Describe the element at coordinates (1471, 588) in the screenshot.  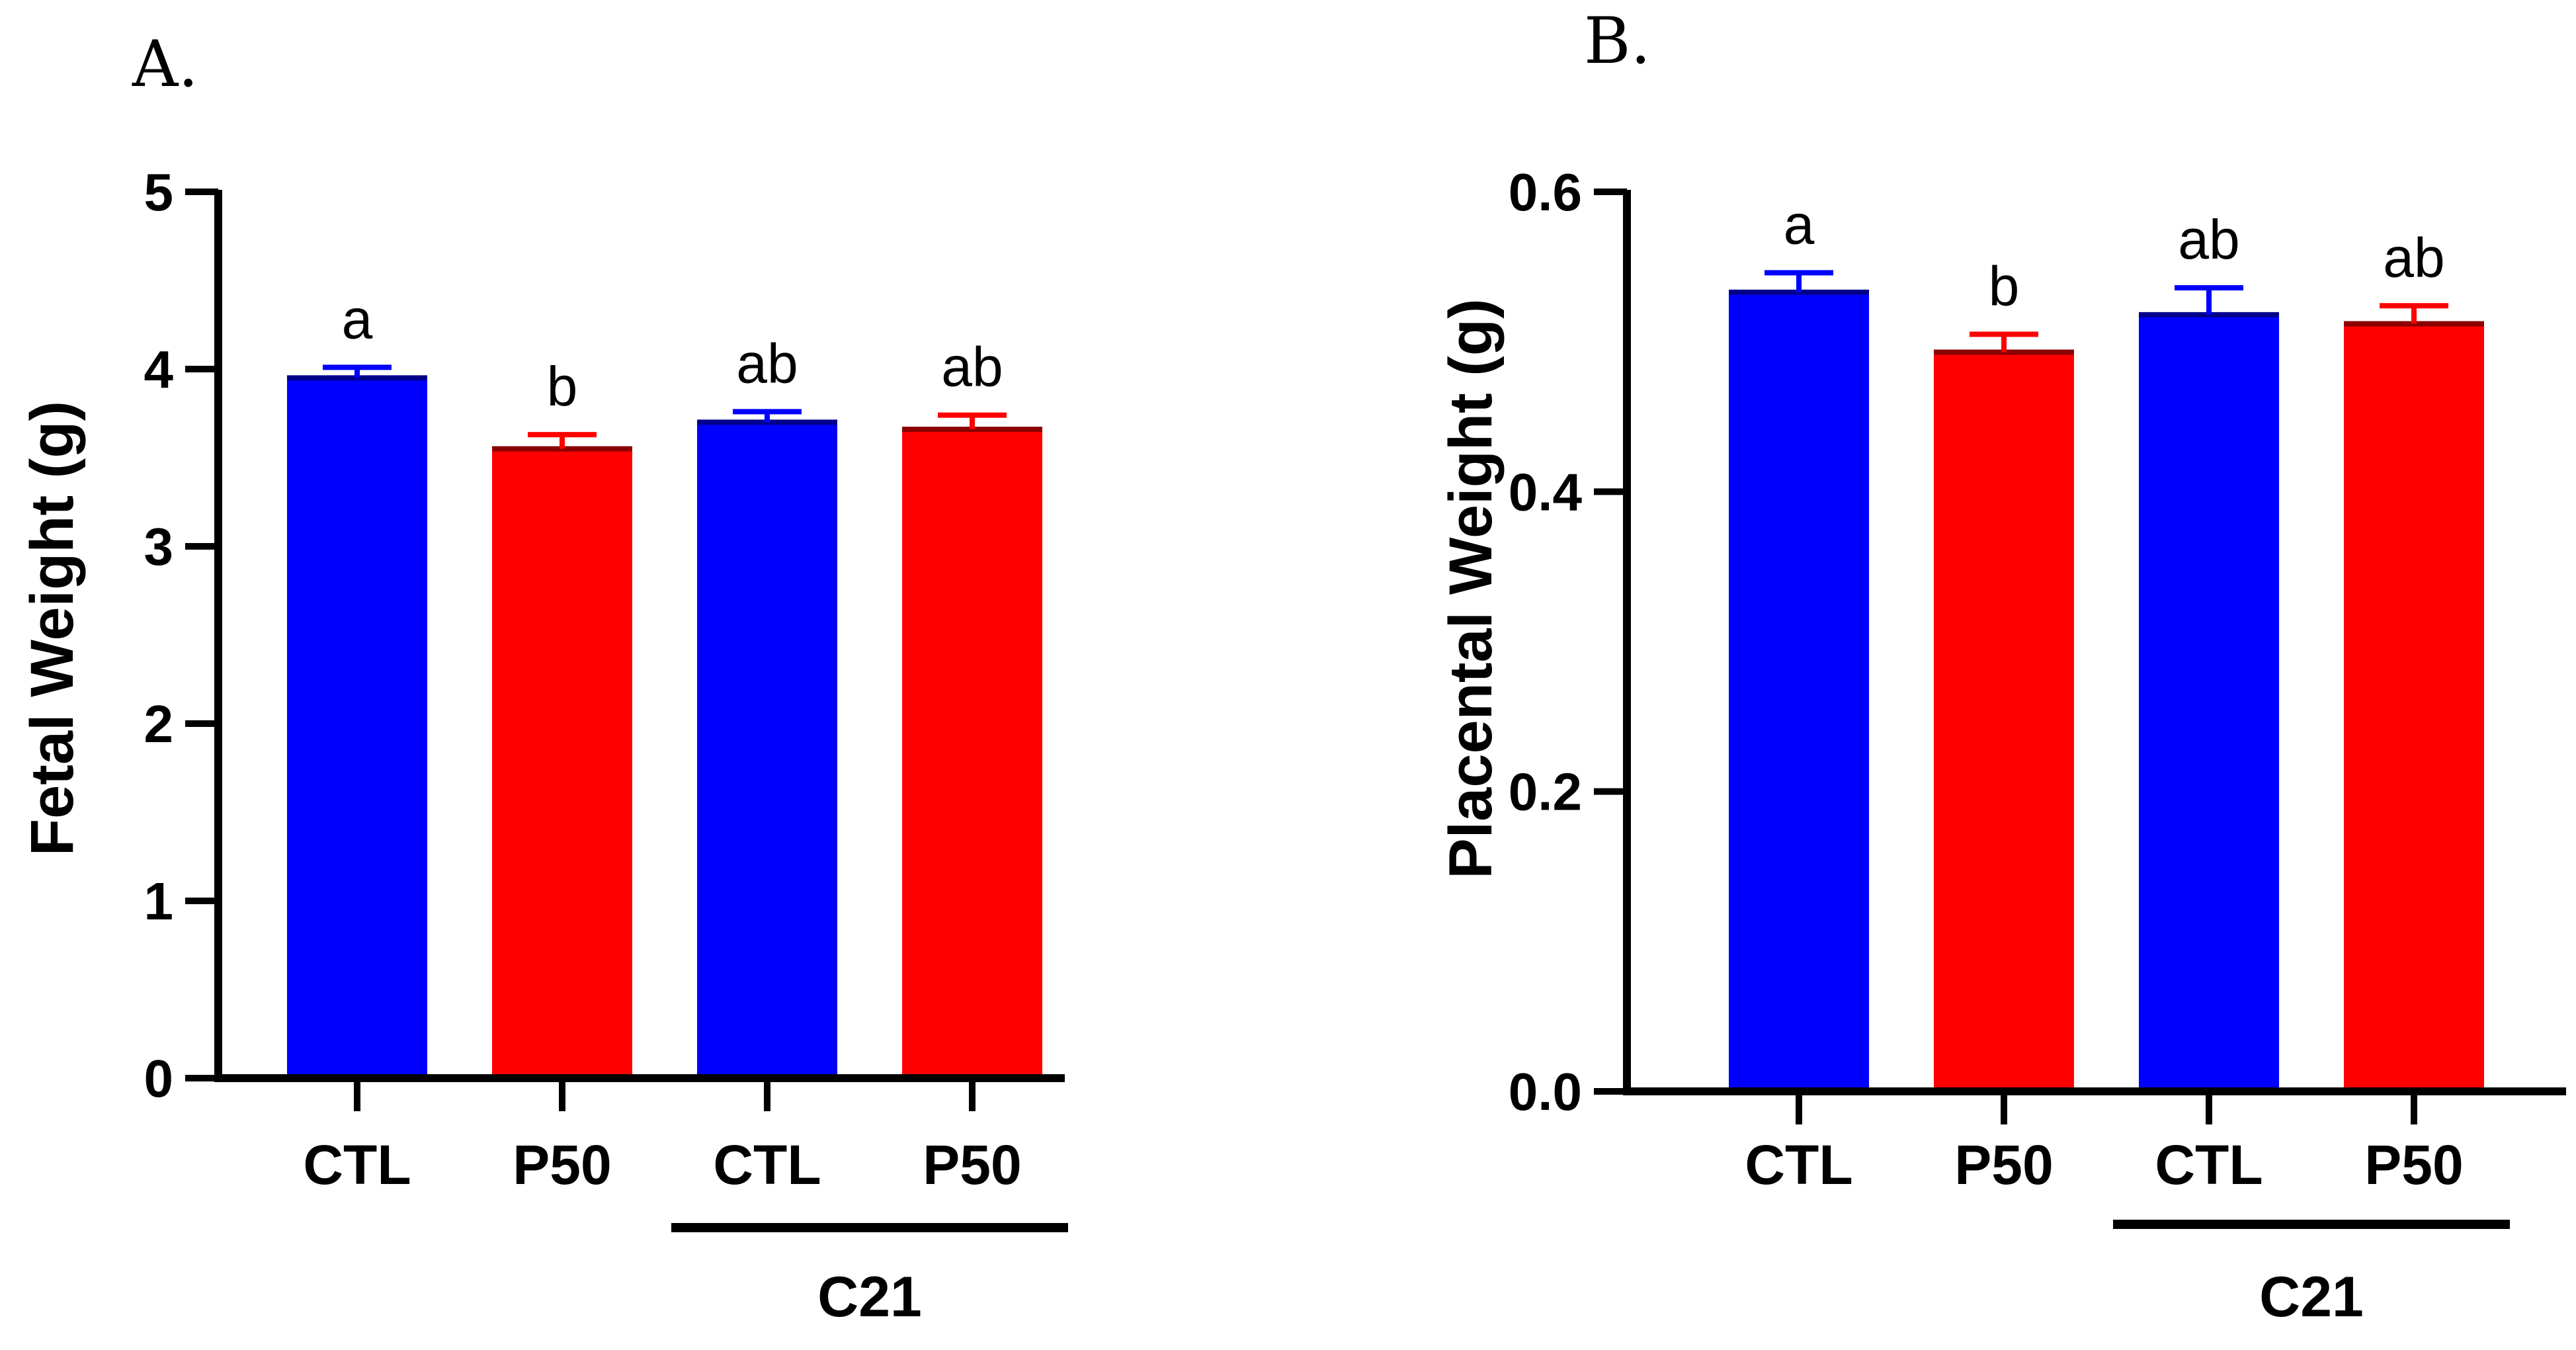
I see `panel-b-y-axis-label: Placental Weight (g)` at that location.